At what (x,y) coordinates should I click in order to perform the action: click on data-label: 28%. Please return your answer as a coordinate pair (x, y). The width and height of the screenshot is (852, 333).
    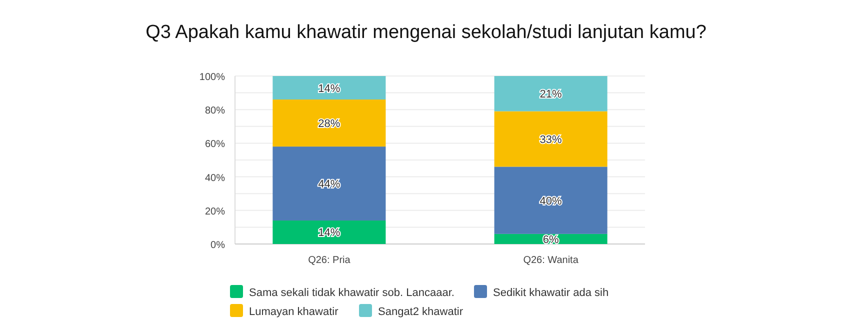
    Looking at the image, I should click on (329, 124).